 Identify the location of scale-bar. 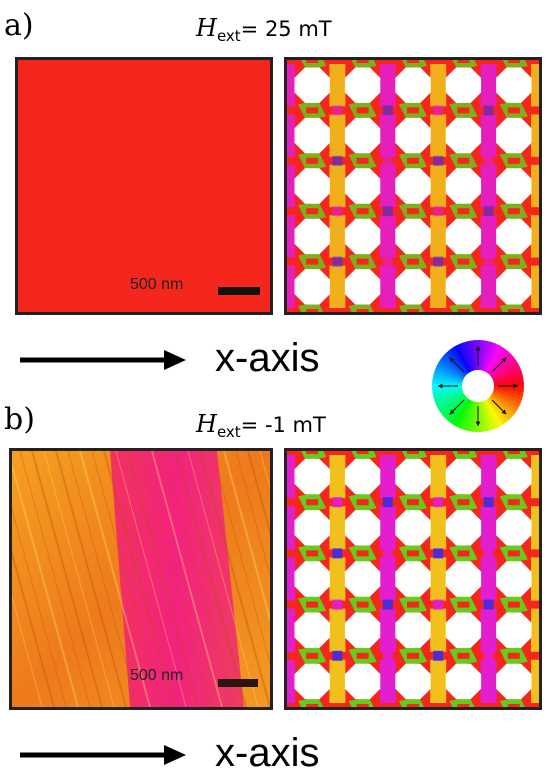
(239, 291).